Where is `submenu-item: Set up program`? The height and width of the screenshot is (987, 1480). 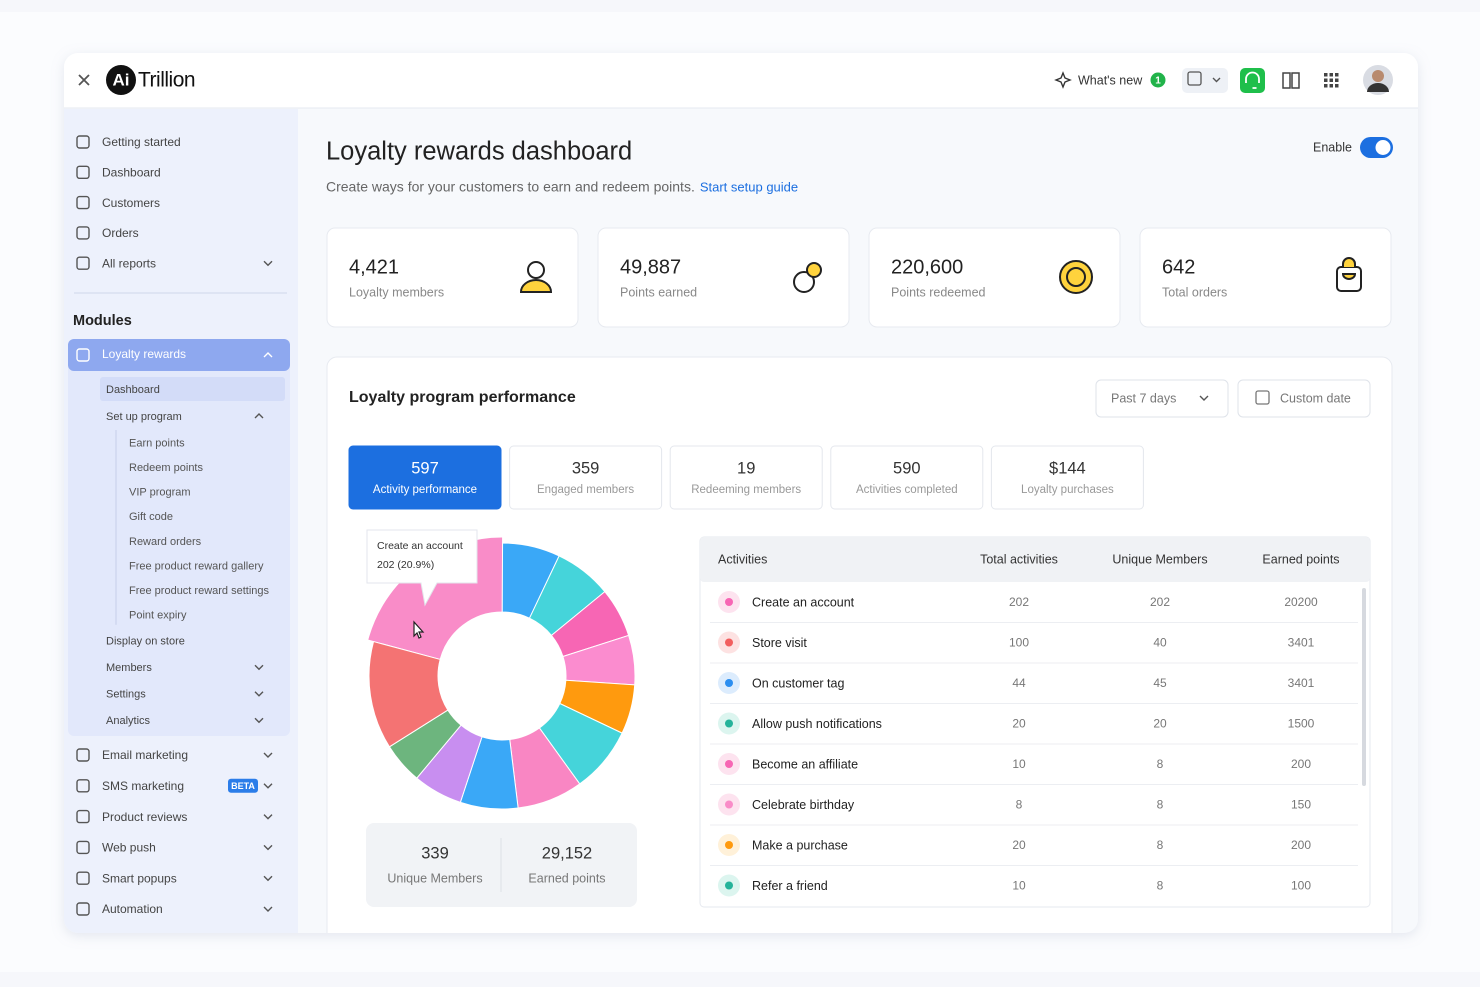
submenu-item: Set up program is located at coordinates (144, 417).